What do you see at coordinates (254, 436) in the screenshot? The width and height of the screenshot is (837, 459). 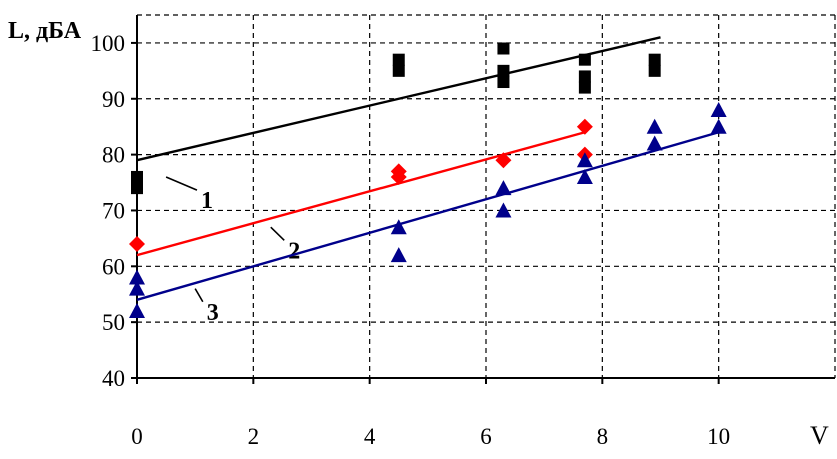 I see `x-tick-label: 2` at bounding box center [254, 436].